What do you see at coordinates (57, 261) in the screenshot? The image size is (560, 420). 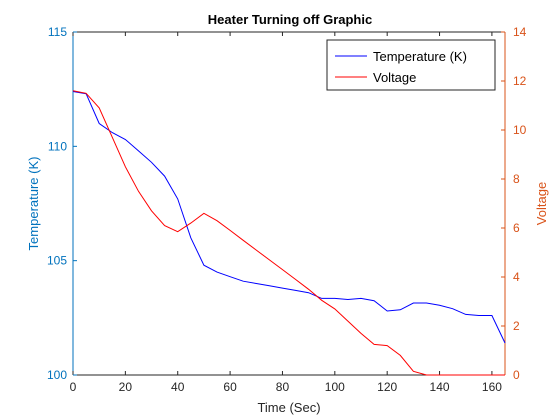 I see `left-y-tick-label: 105` at bounding box center [57, 261].